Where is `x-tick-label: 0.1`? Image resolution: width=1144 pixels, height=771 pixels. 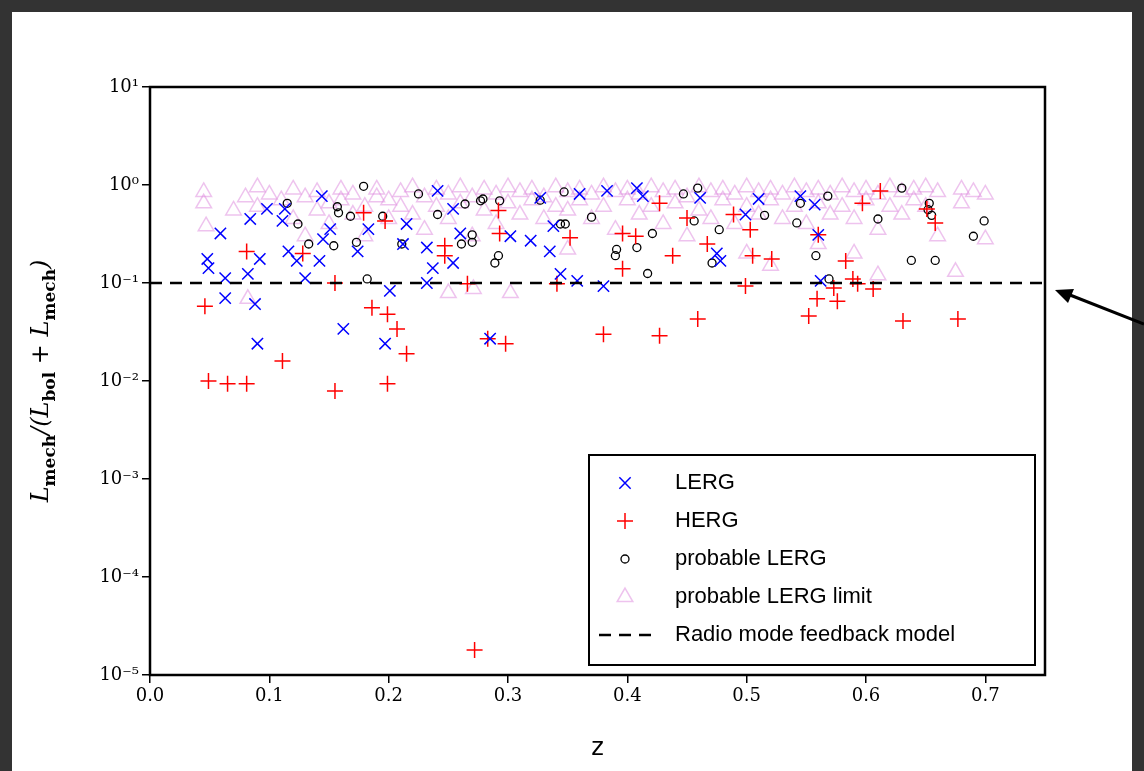 x-tick-label: 0.1 is located at coordinates (269, 695).